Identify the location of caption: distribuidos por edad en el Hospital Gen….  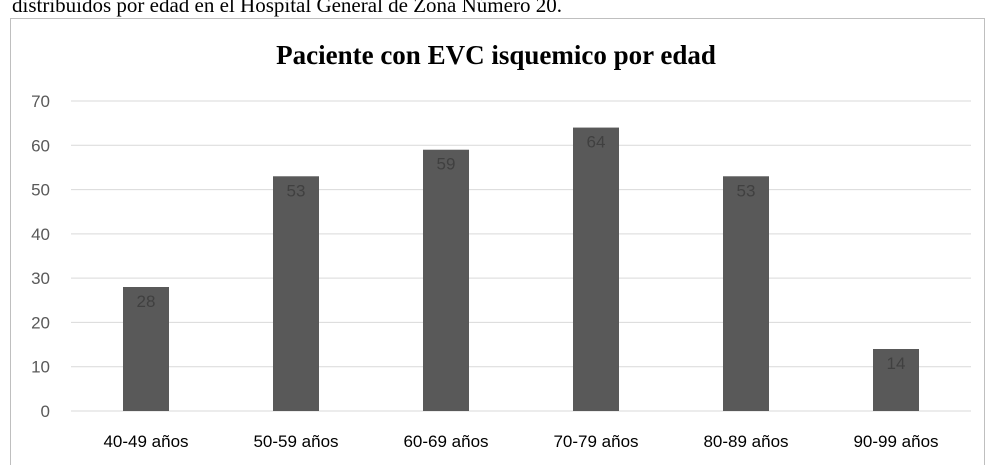
(287, 8).